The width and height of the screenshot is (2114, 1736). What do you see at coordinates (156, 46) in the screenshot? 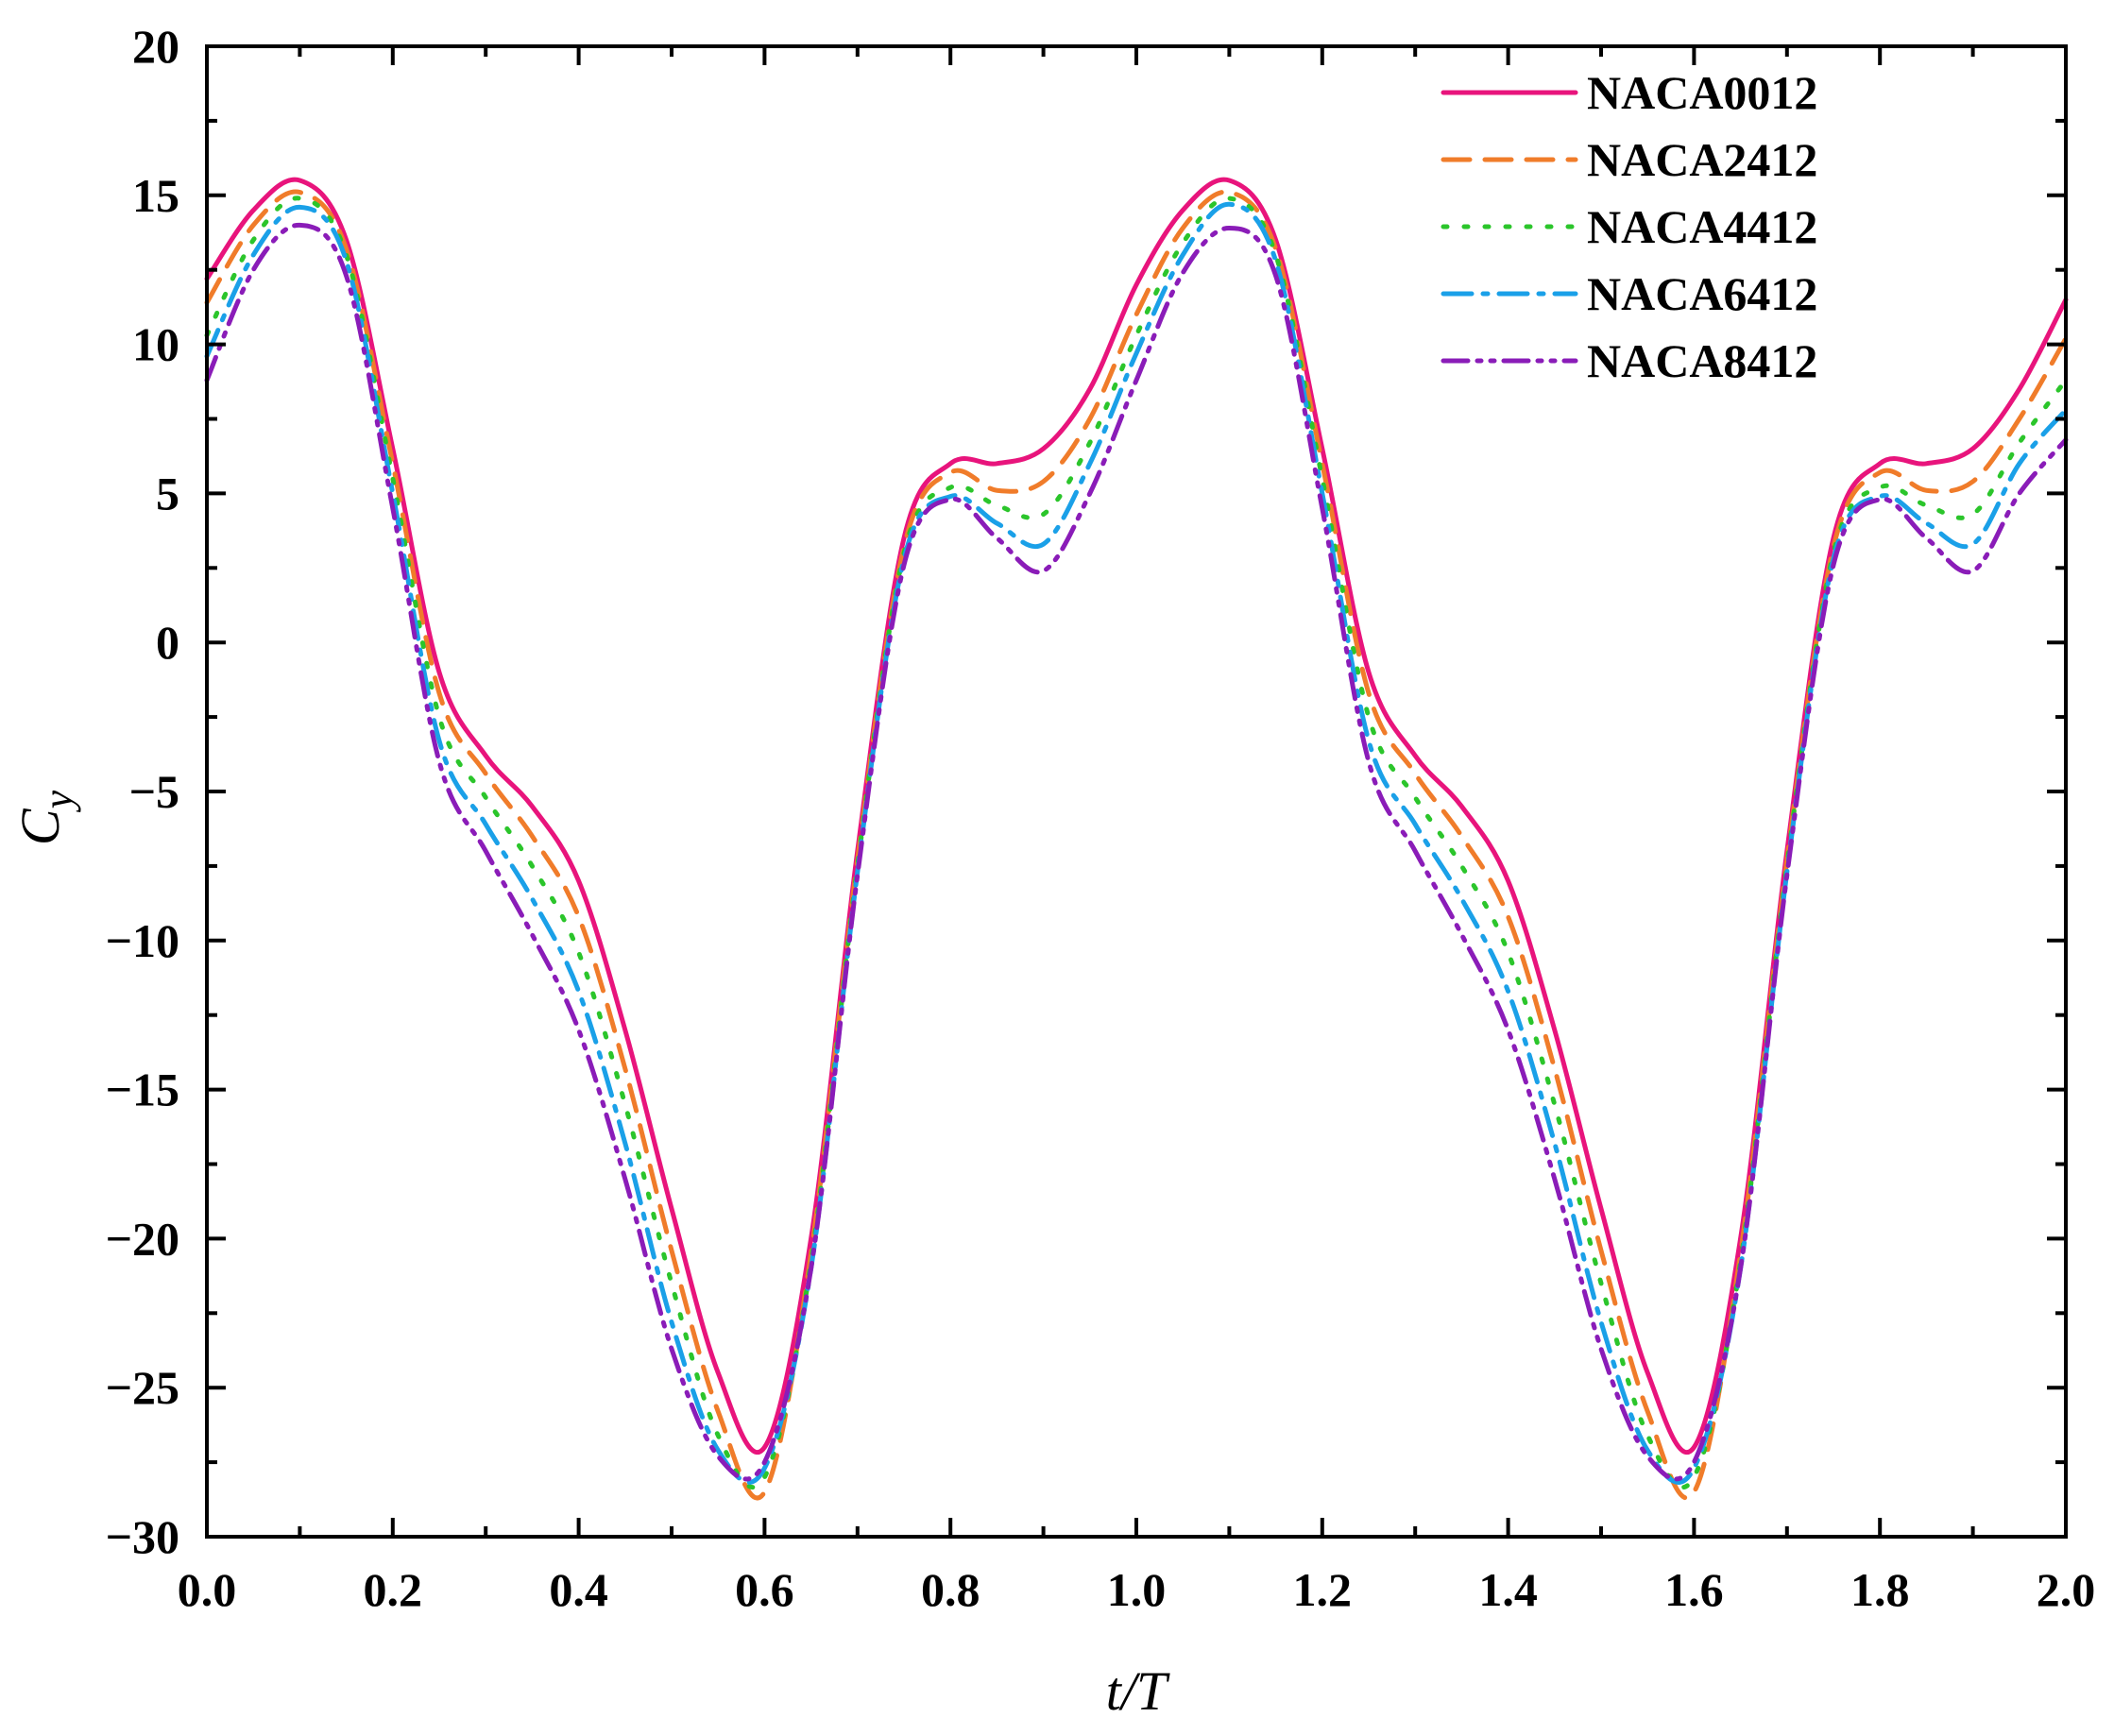
I see `y-tick-label: 20` at bounding box center [156, 46].